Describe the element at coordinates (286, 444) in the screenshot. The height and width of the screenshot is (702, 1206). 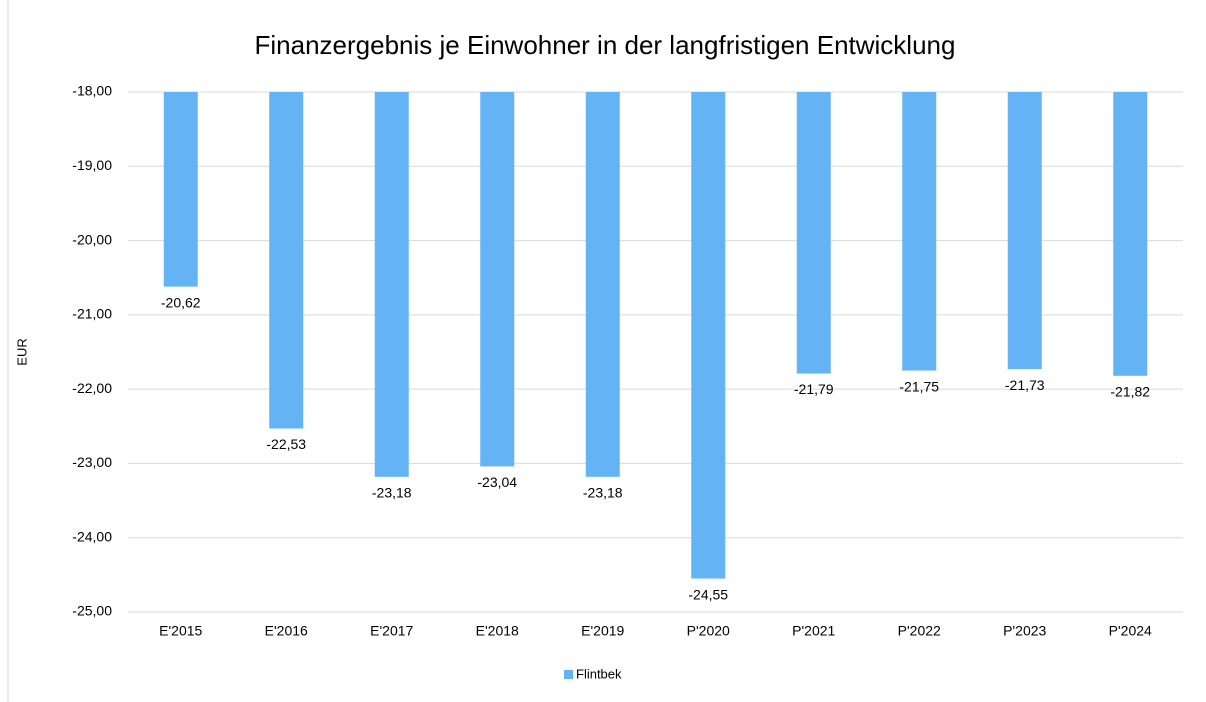
I see `data-label: -22,53` at that location.